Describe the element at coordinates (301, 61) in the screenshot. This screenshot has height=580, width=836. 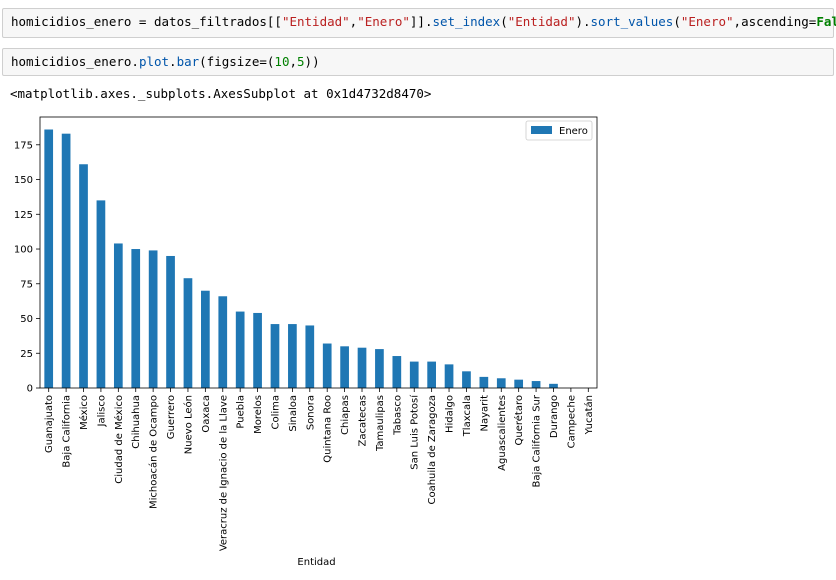
I see `code-token: 5` at that location.